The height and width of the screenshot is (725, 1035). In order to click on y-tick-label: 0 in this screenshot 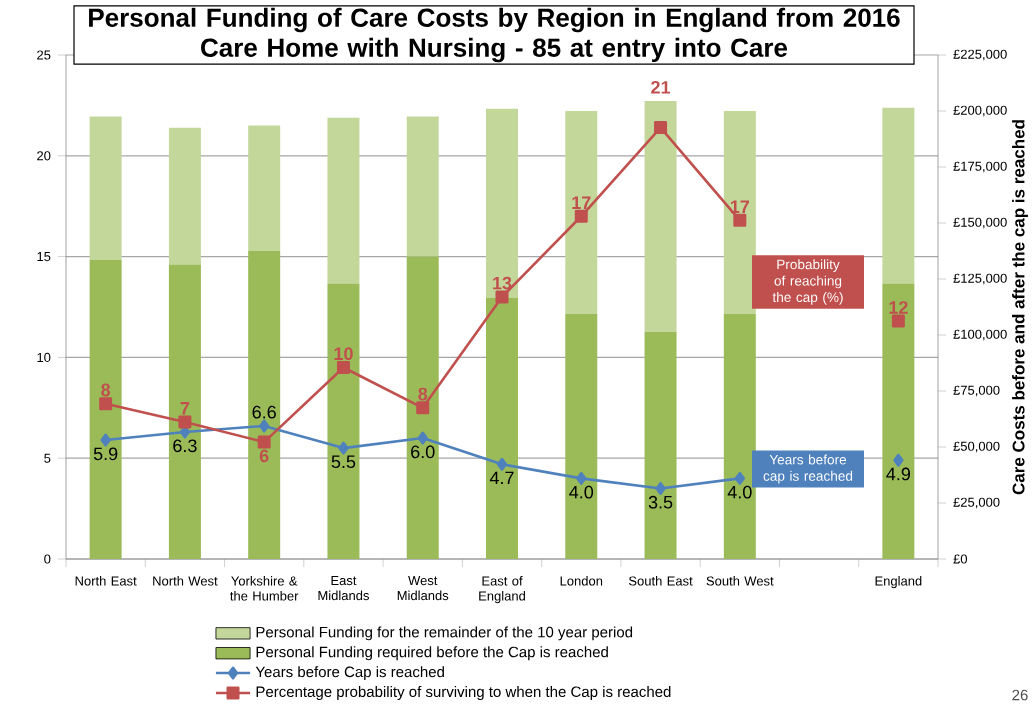, I will do `click(47, 559)`.